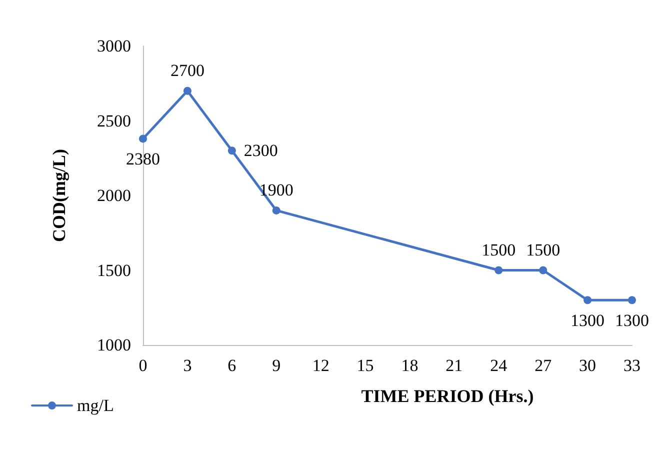 The height and width of the screenshot is (450, 662). I want to click on data-label: 2380, so click(143, 159).